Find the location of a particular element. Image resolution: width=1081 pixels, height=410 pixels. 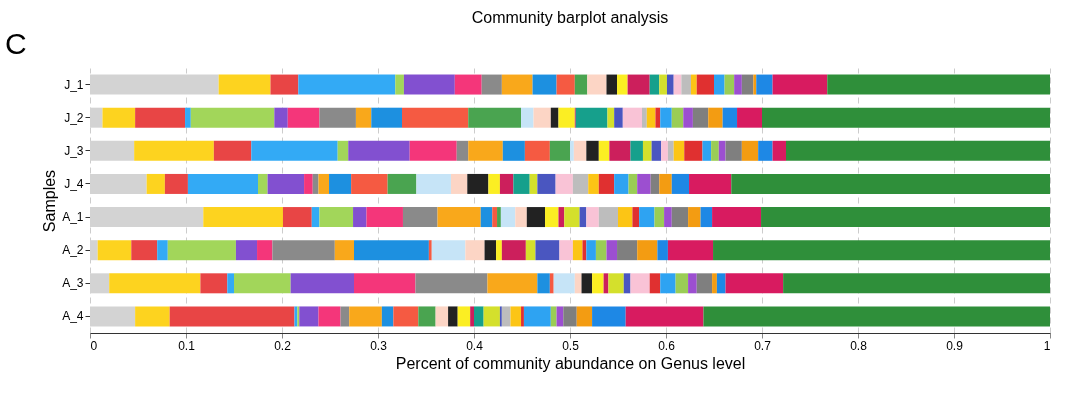

chart-title: Community barplot analysis is located at coordinates (570, 17).